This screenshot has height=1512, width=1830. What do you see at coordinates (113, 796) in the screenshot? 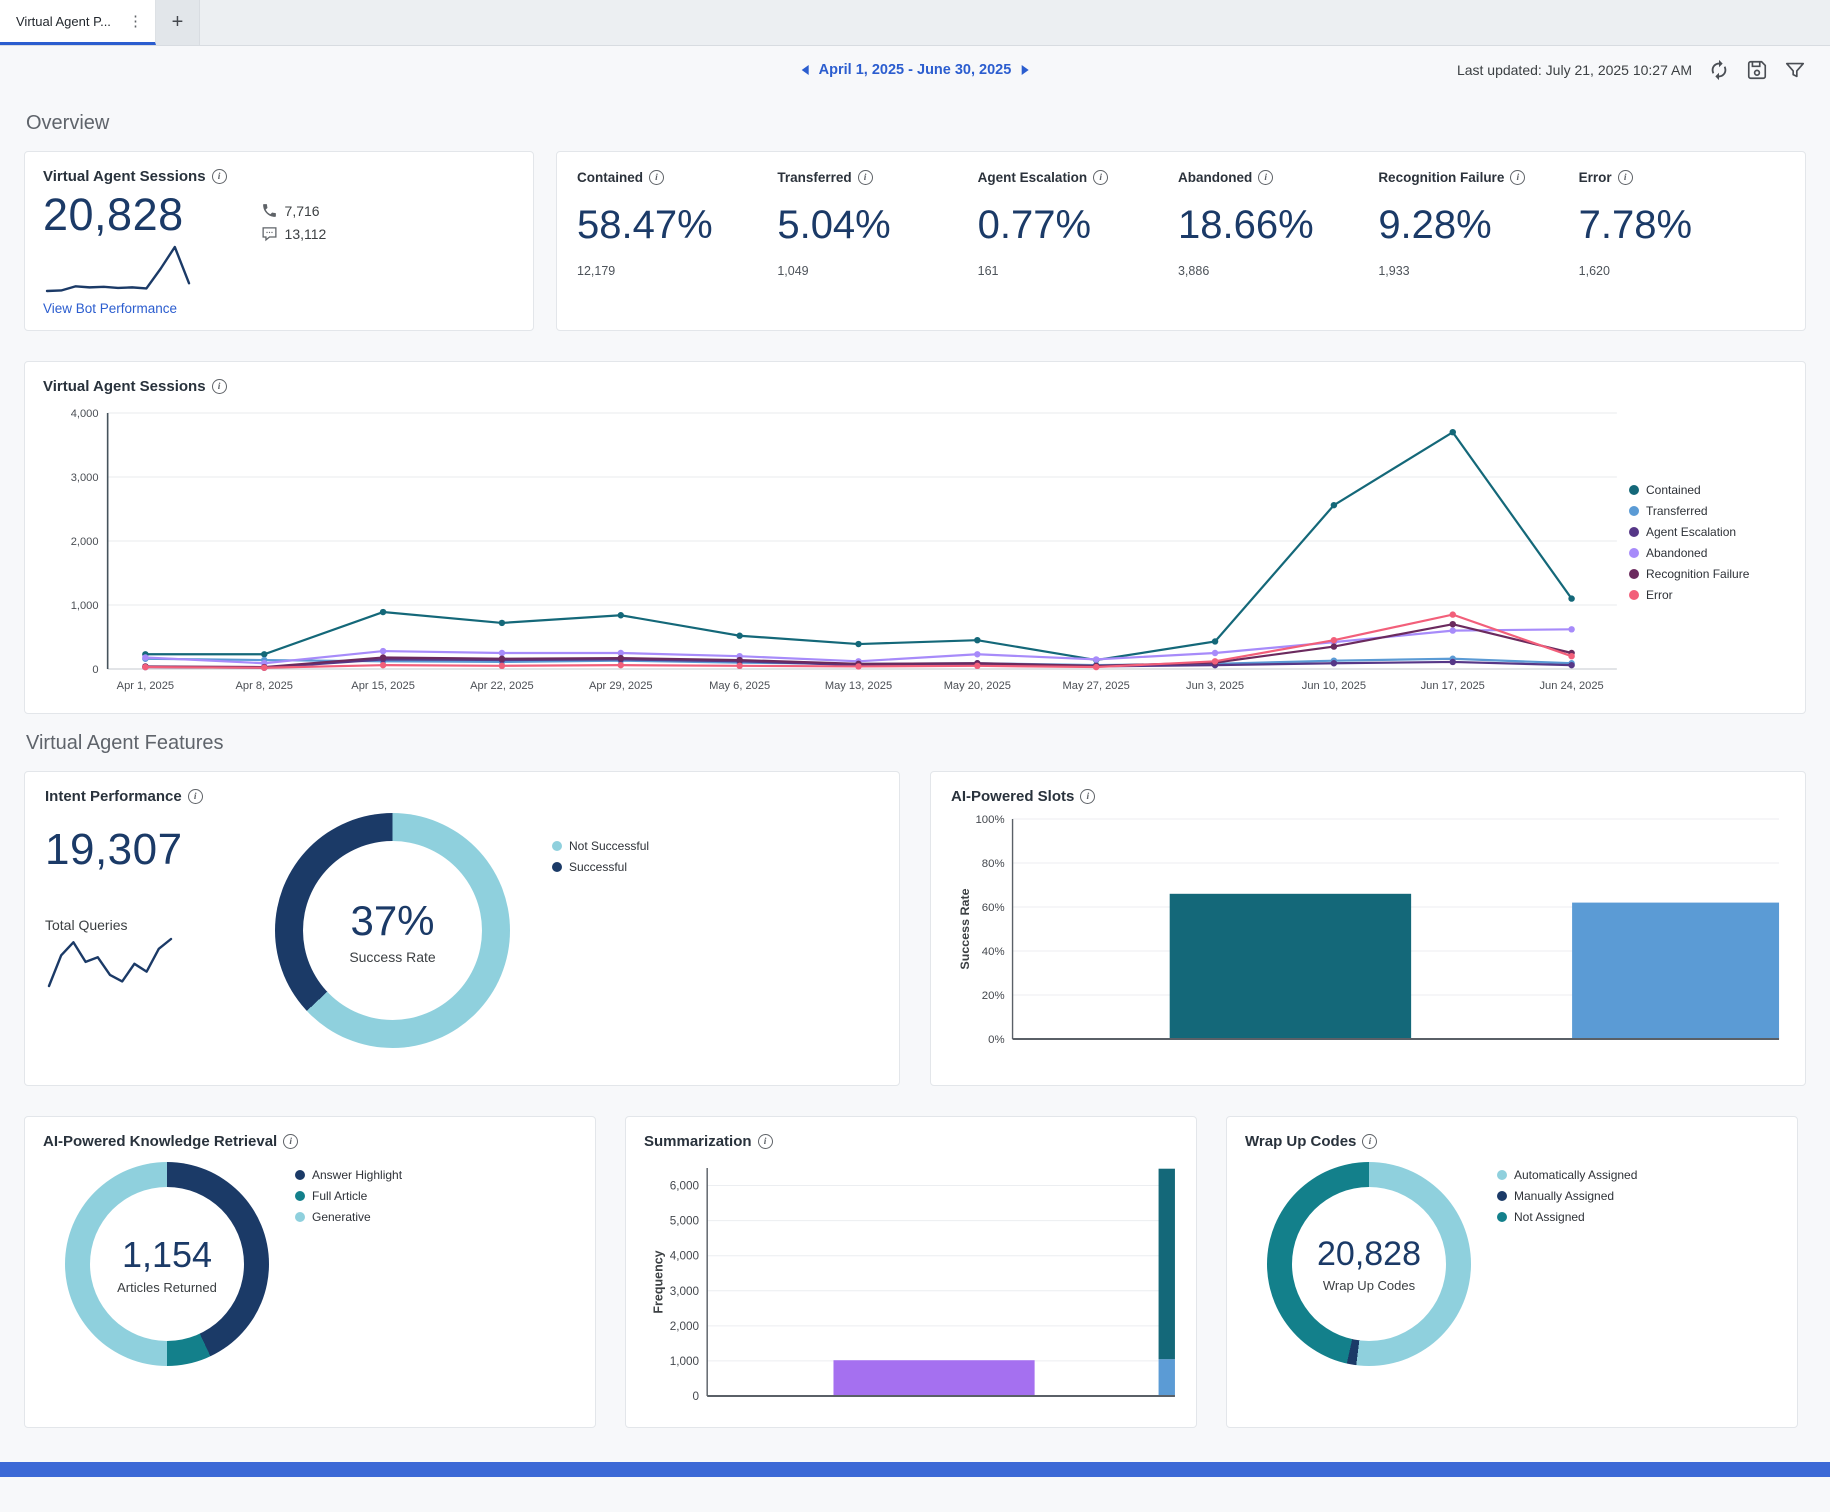
I see `intent-performance-title: Intent Performance` at bounding box center [113, 796].